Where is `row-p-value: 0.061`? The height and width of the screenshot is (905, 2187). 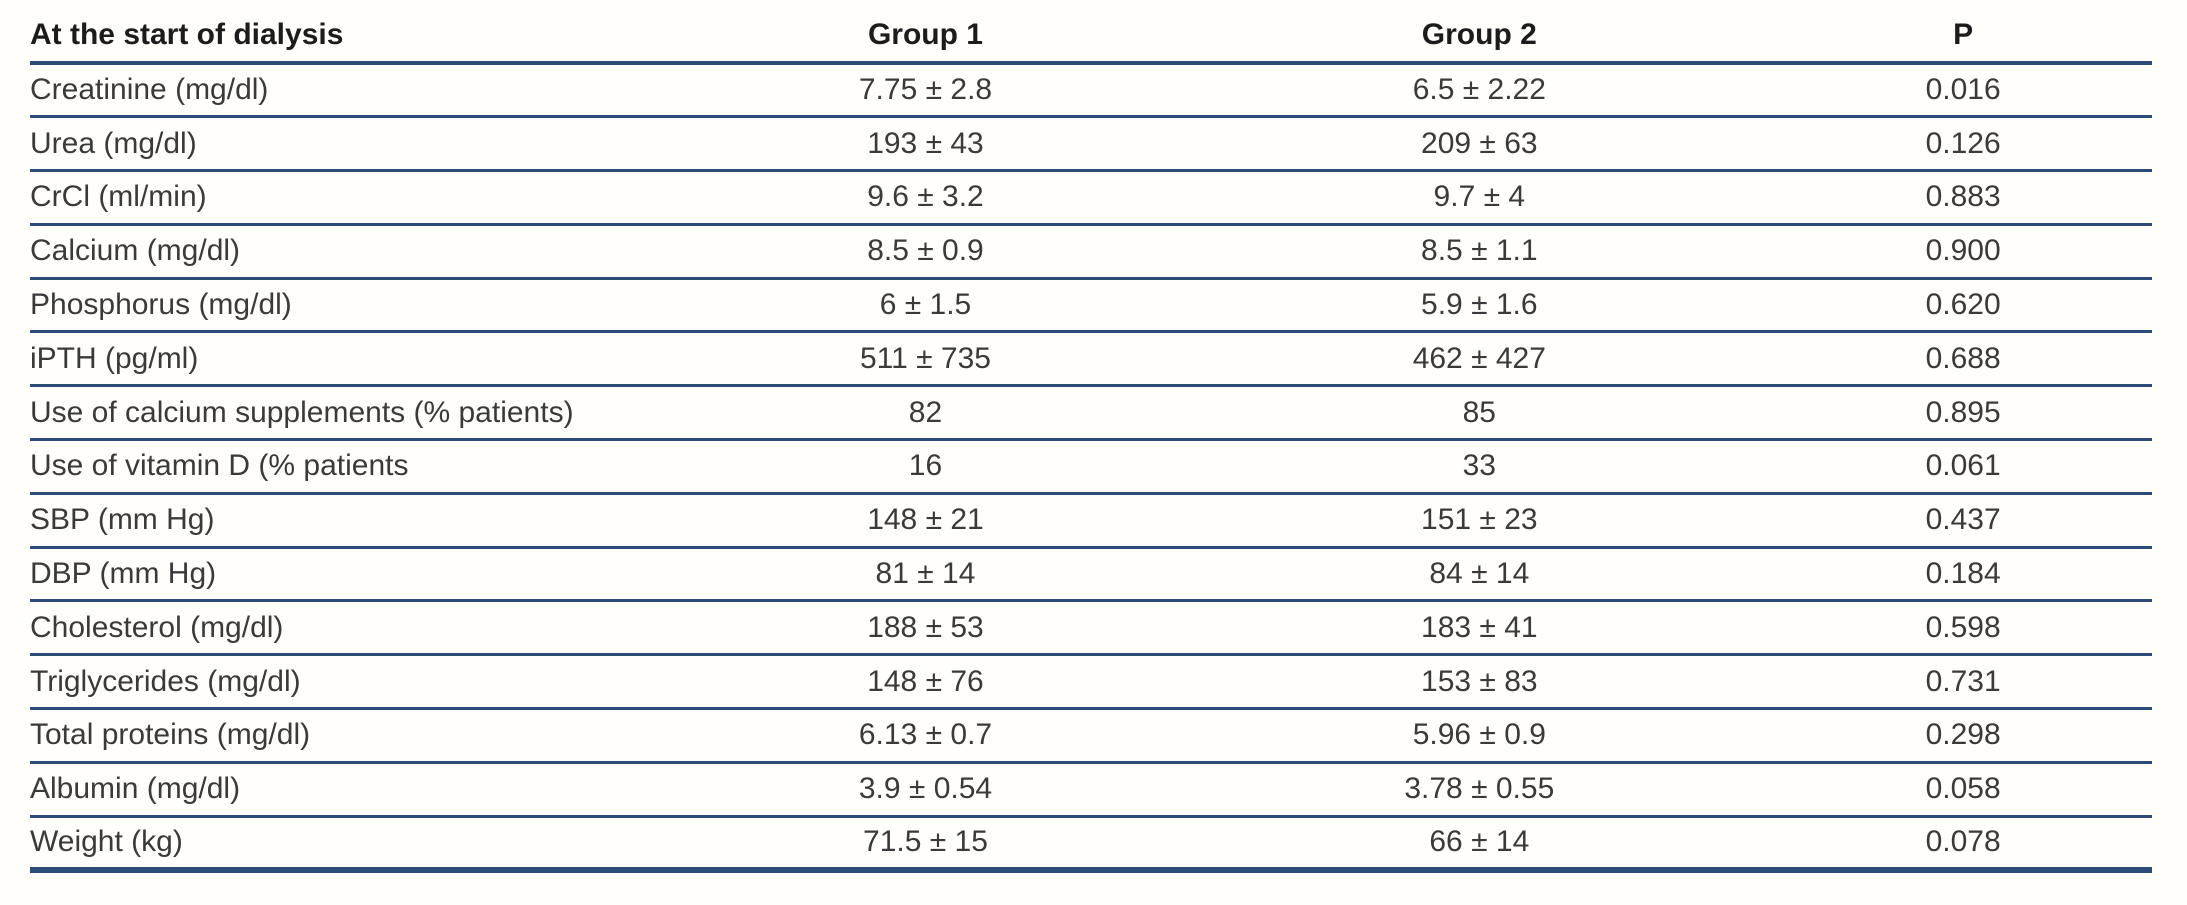
row-p-value: 0.061 is located at coordinates (1963, 467).